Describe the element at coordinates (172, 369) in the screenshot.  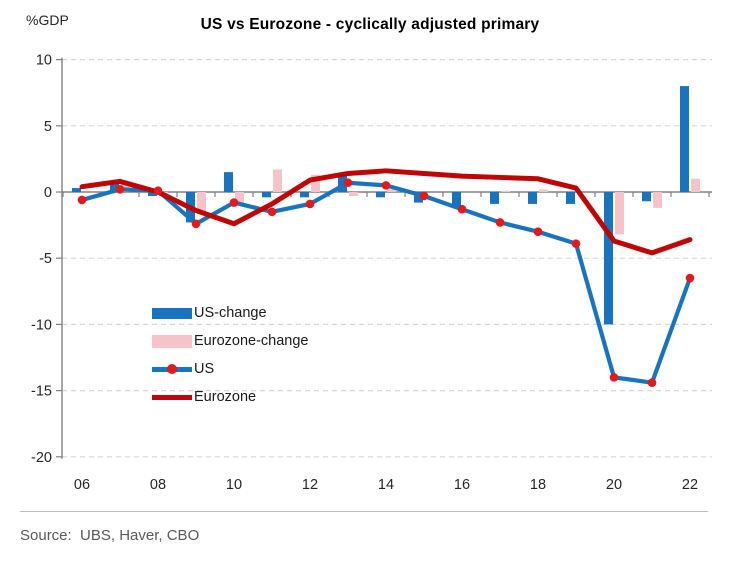
I see `us-line-swatch-icon` at that location.